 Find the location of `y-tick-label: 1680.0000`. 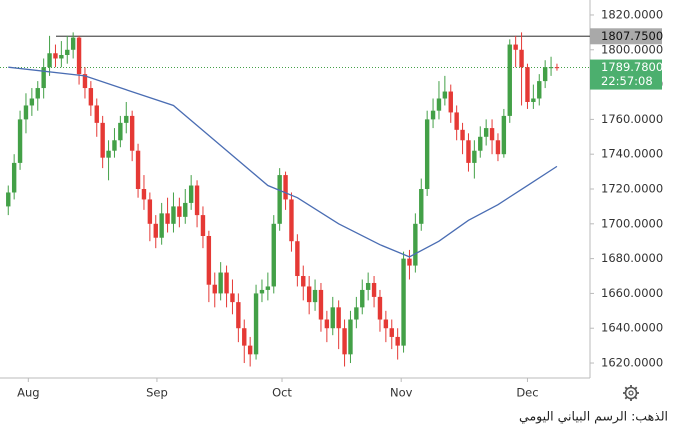

y-tick-label: 1680.0000 is located at coordinates (632, 258).